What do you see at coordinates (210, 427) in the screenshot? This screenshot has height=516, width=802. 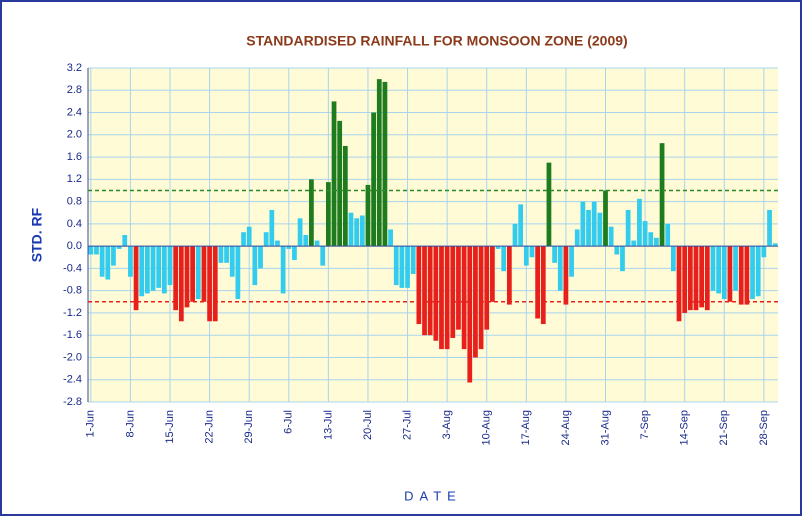 I see `x-tick-label: 22-Jun` at bounding box center [210, 427].